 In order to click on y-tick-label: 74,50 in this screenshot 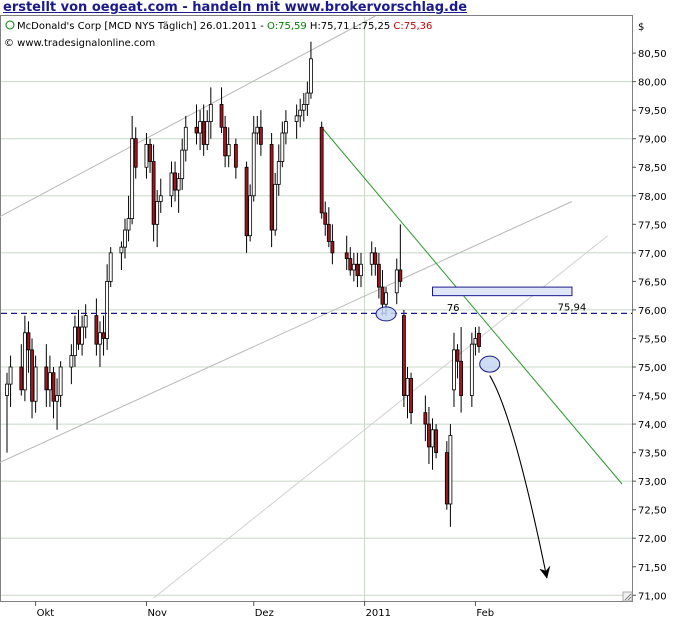, I will do `click(652, 397)`.